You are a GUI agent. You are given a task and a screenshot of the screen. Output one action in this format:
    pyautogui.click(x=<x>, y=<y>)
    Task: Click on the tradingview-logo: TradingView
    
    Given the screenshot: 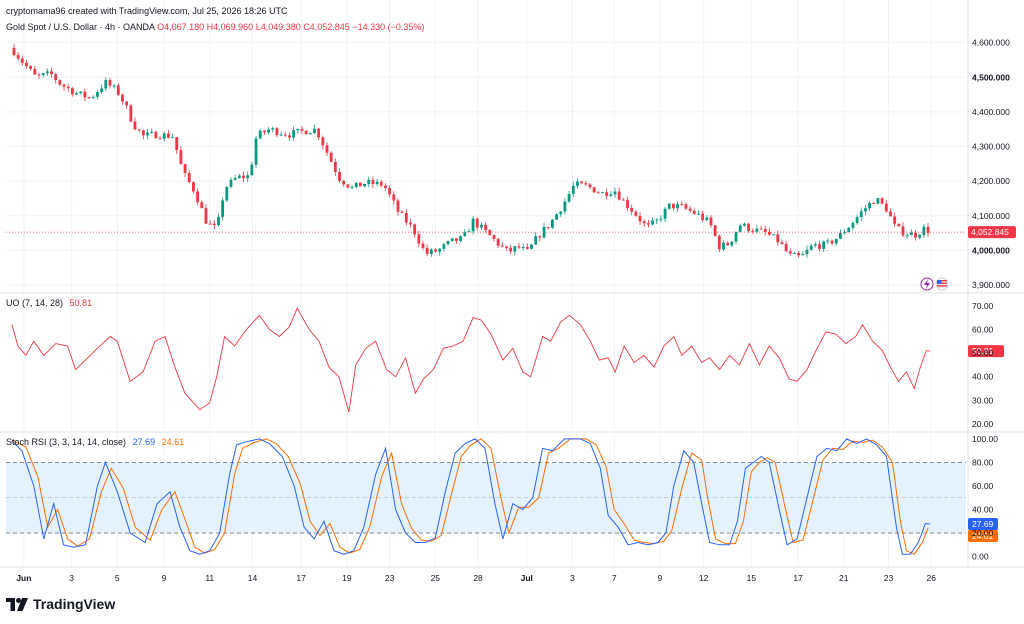 What is the action you would take?
    pyautogui.click(x=60, y=604)
    